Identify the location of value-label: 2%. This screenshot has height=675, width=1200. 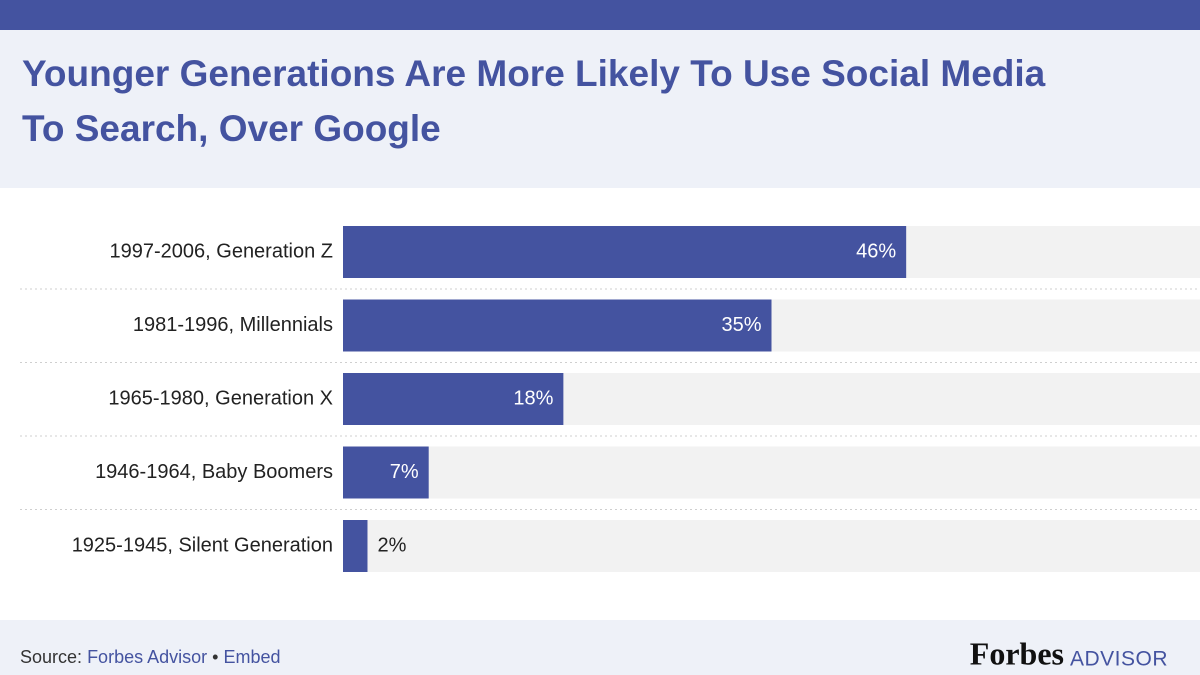
(391, 545).